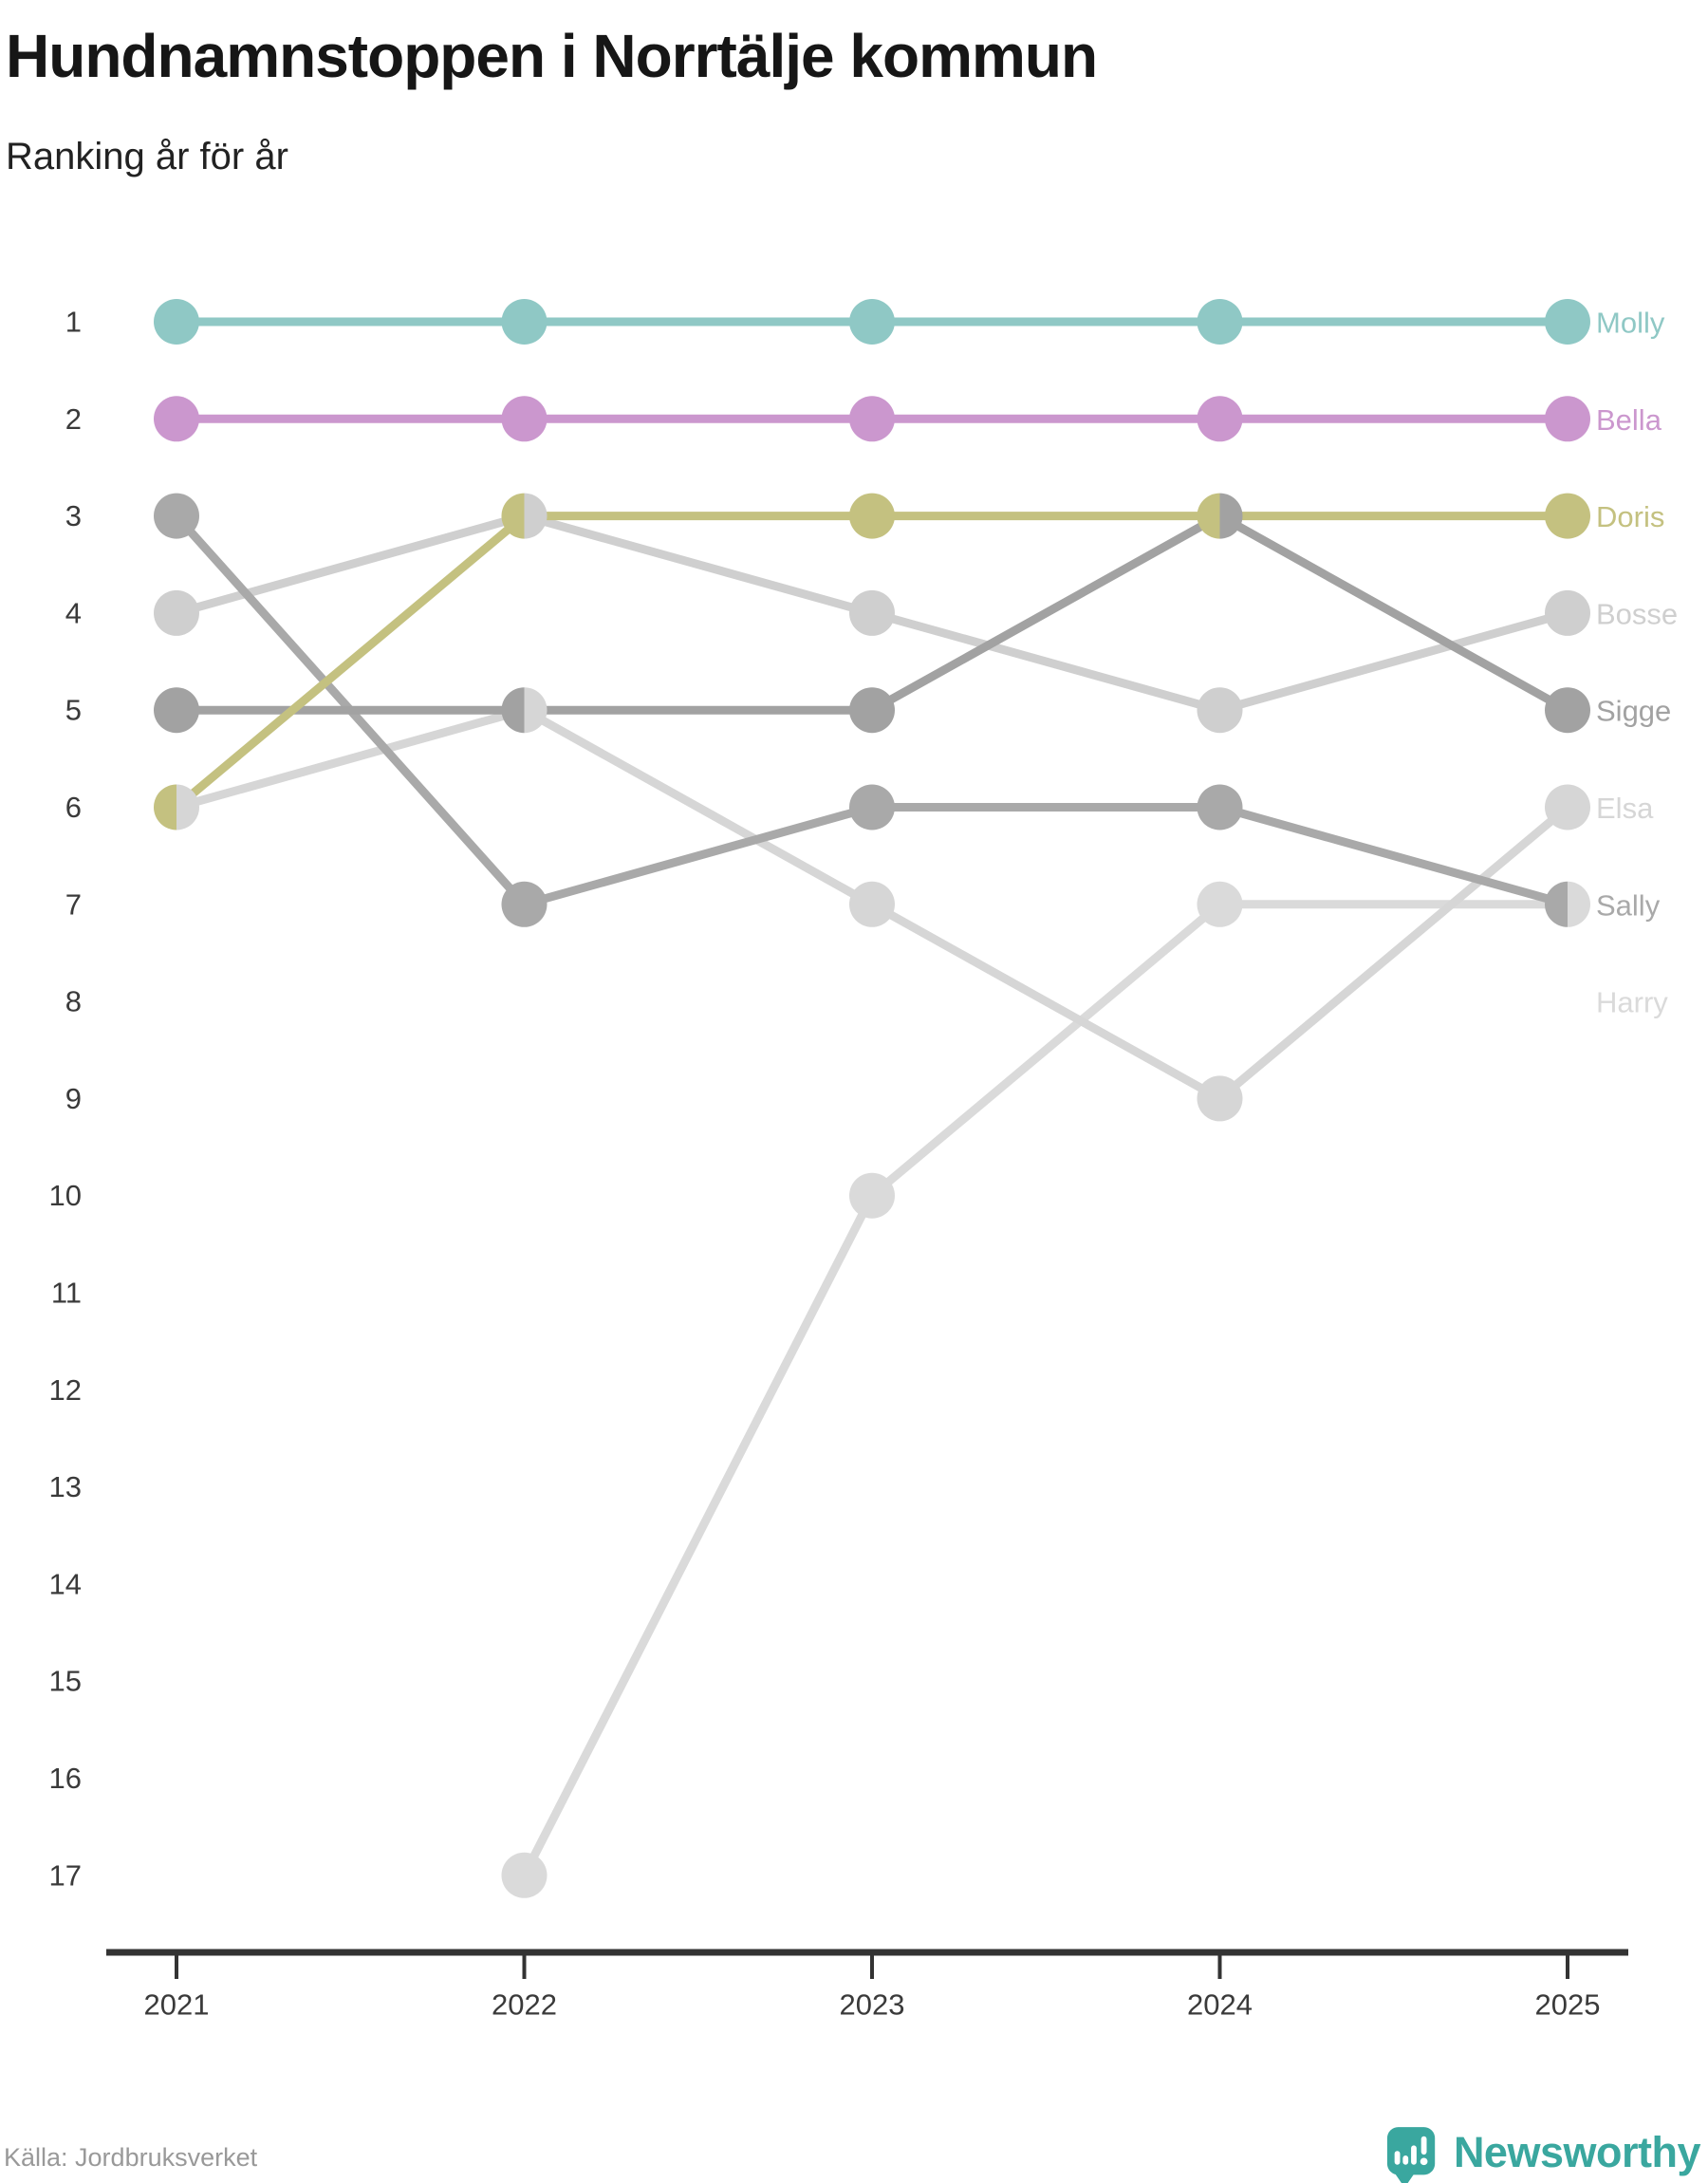 The width and height of the screenshot is (1708, 2183). I want to click on newsworthy-logo: Newsworthy, so click(1543, 2152).